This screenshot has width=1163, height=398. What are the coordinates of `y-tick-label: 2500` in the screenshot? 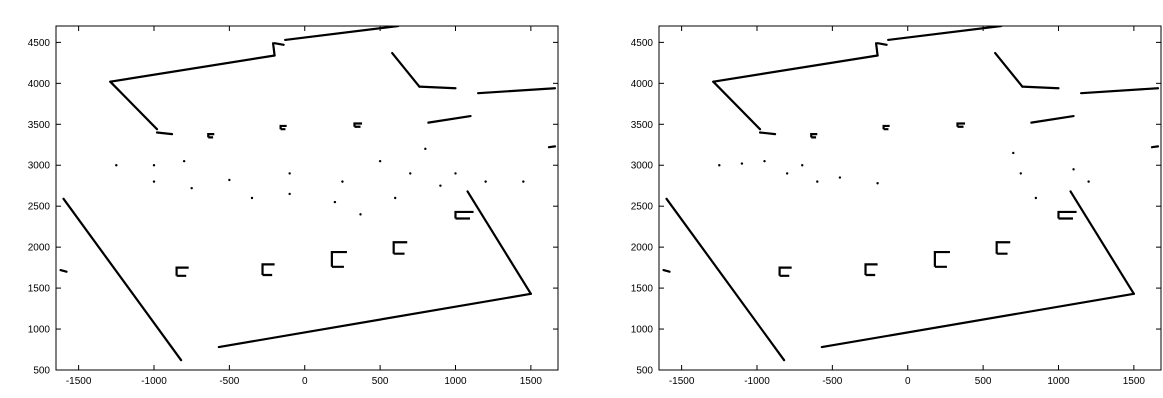 It's located at (642, 207).